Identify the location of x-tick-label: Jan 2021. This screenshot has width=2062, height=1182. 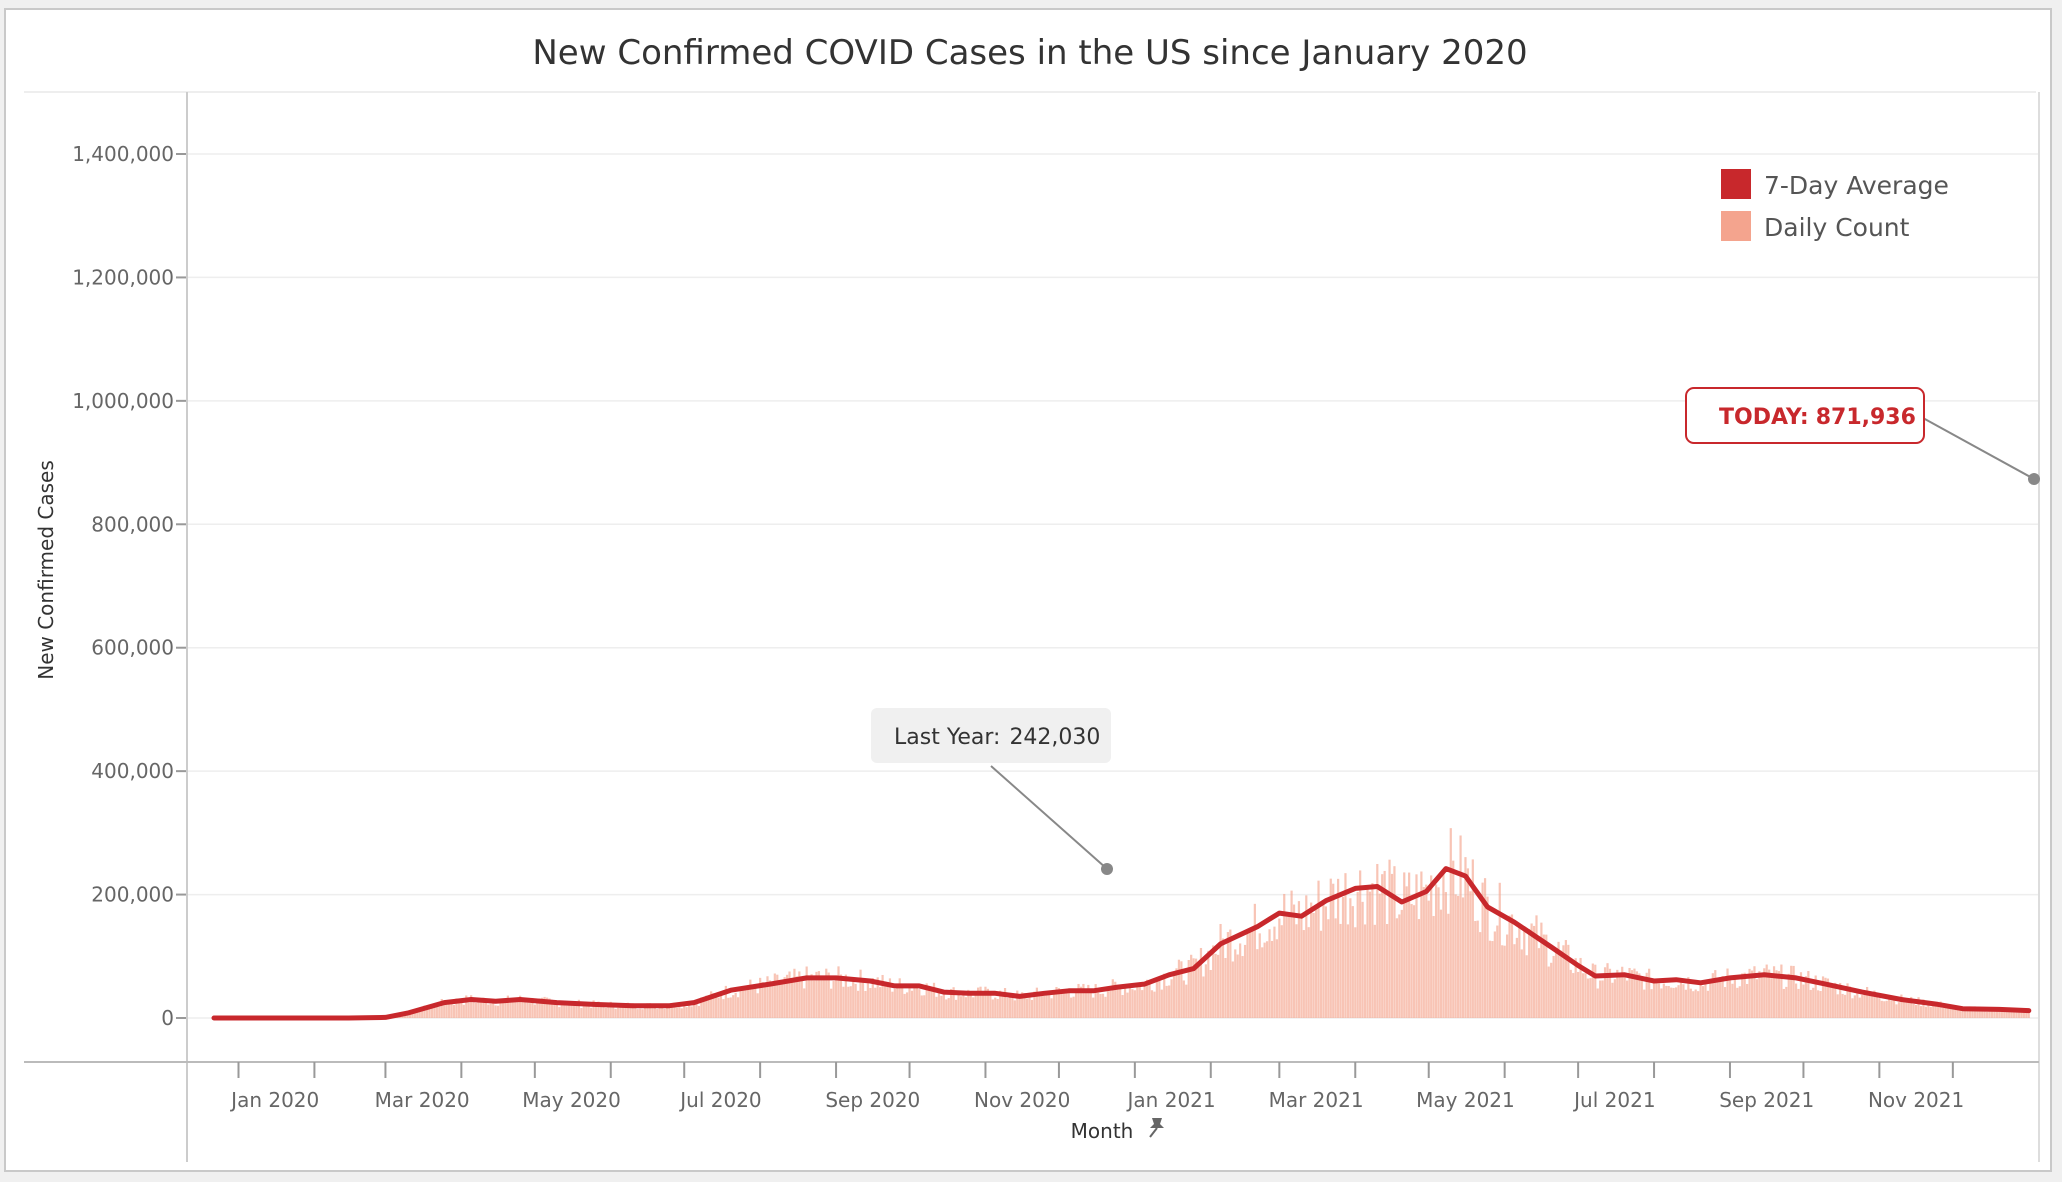
(1171, 1100).